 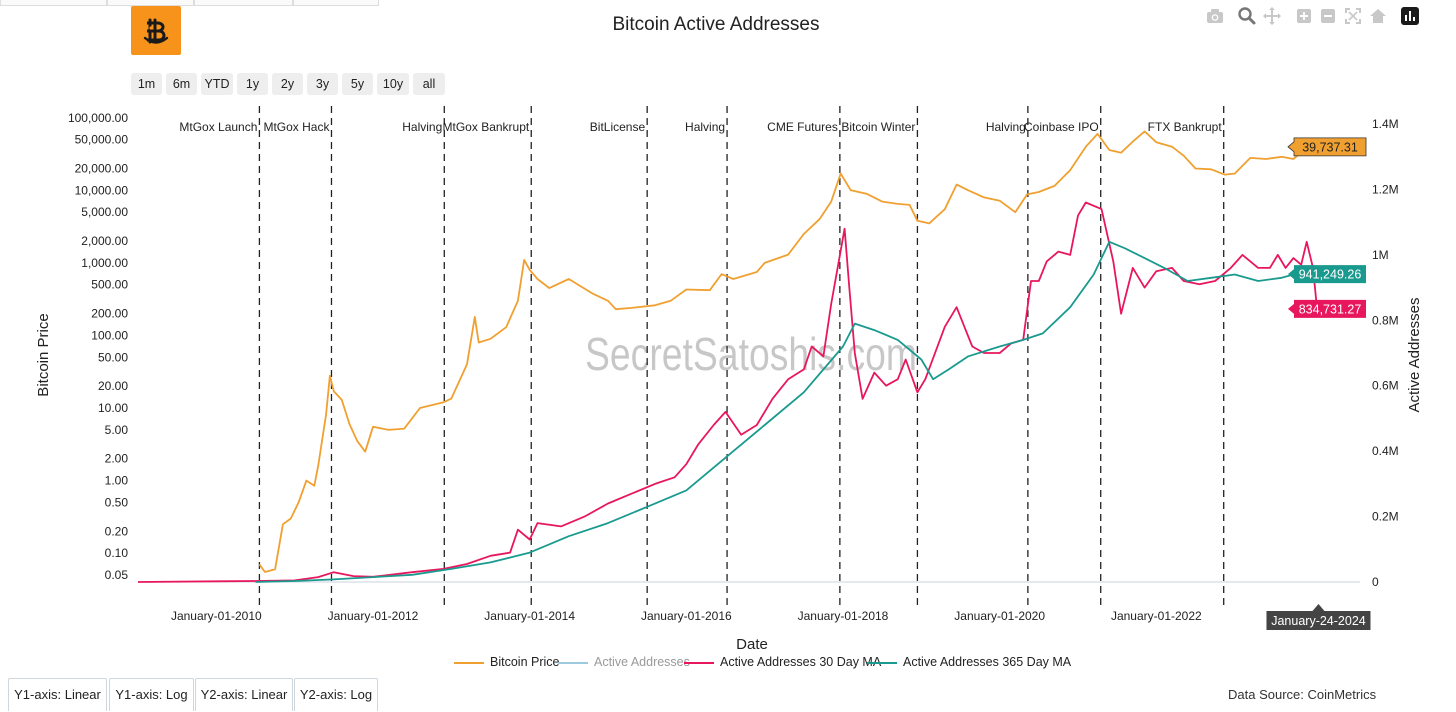 I want to click on legend-item-365-day-ma: Active Addresses 365 Day MA, so click(x=969, y=663).